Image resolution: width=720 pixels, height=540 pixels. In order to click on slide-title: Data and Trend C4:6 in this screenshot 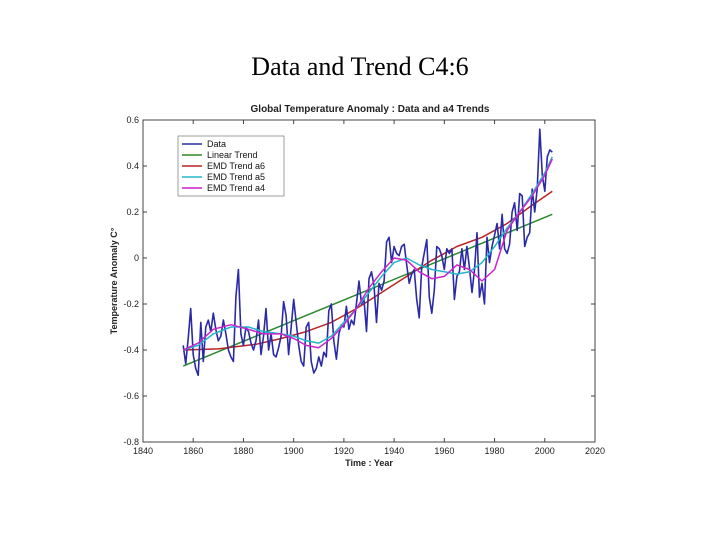, I will do `click(360, 66)`.